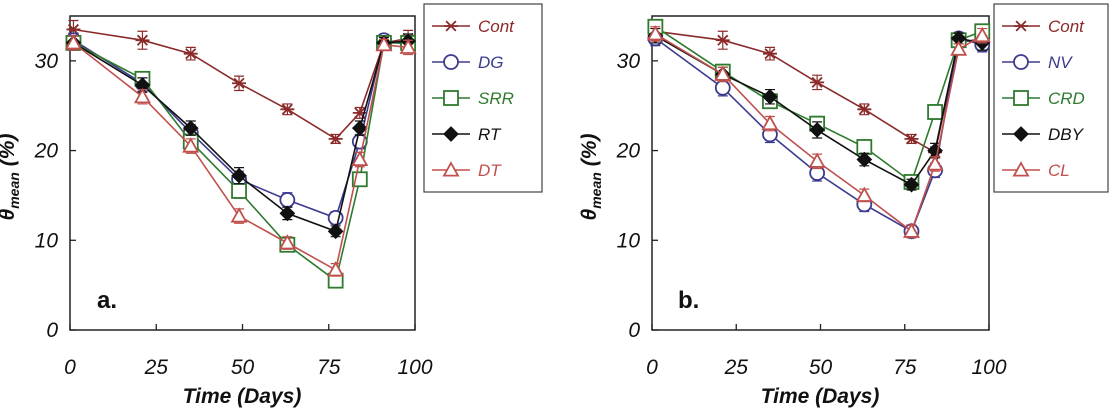 The width and height of the screenshot is (1115, 416). Describe the element at coordinates (491, 62) in the screenshot. I see `legend-label-dg: DG` at that location.